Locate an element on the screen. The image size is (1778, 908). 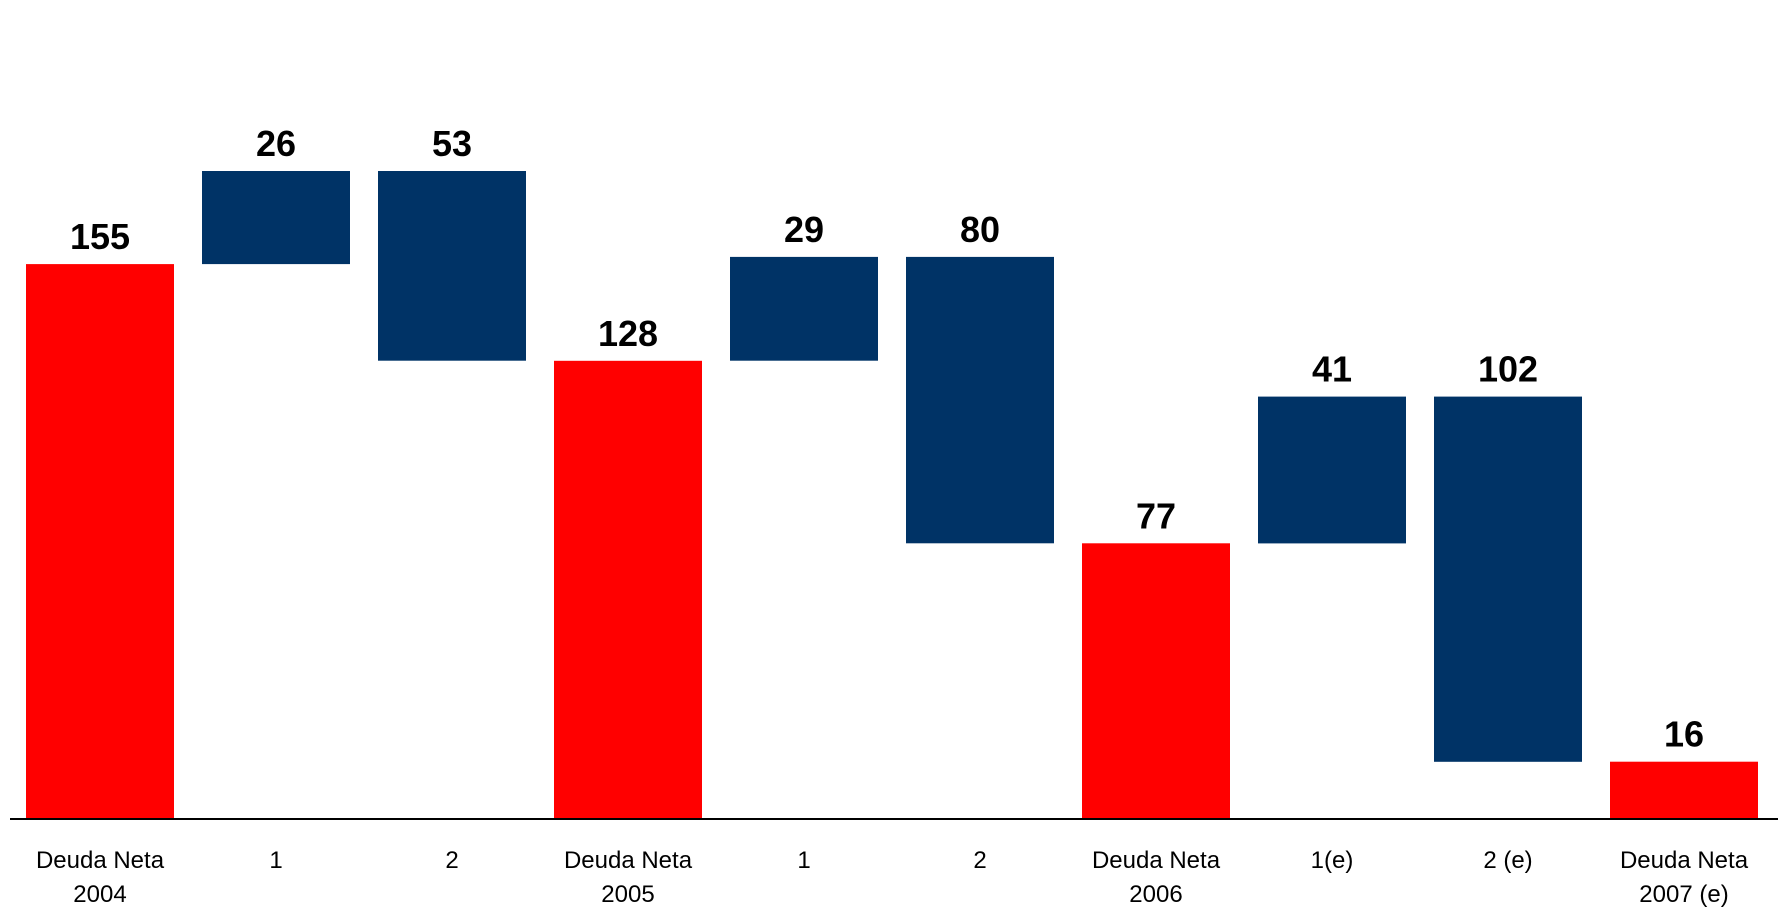
tick-label-7-line-2: 2006 is located at coordinates (1155, 894).